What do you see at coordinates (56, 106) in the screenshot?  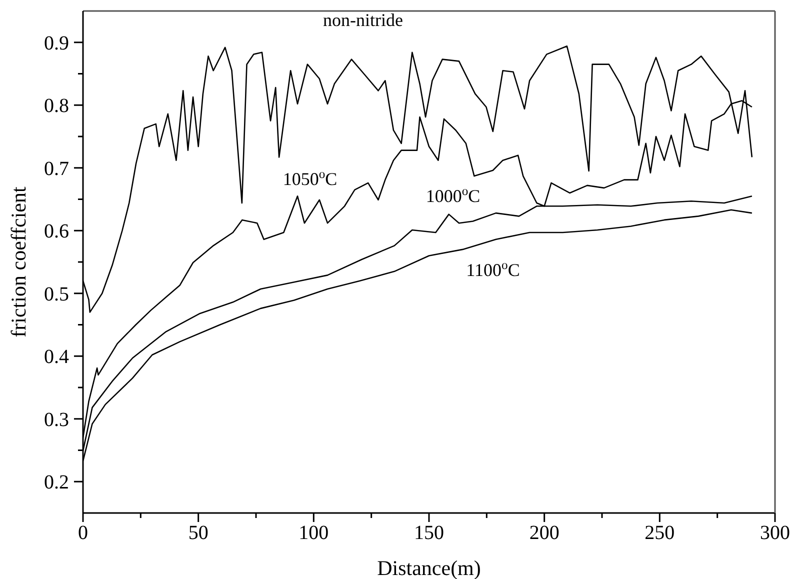 I see `y-tick-label: 0.8` at bounding box center [56, 106].